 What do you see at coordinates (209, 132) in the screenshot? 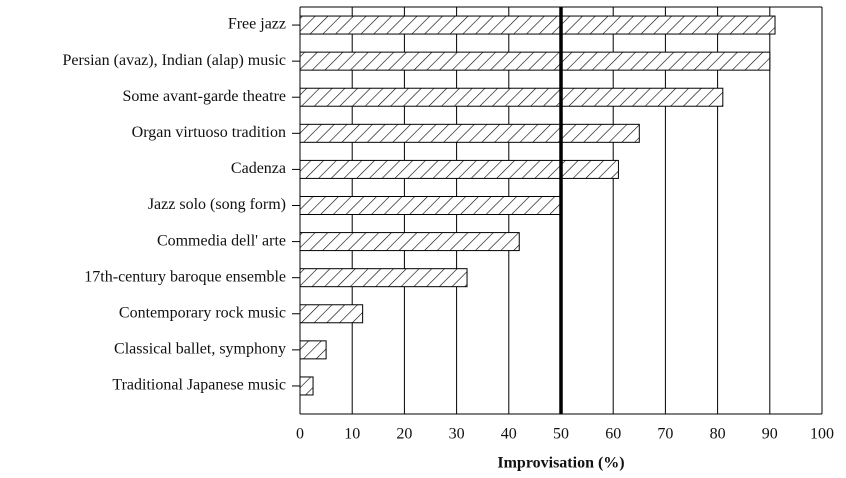
I see `y-tick-label: Organ virtuoso tradition` at bounding box center [209, 132].